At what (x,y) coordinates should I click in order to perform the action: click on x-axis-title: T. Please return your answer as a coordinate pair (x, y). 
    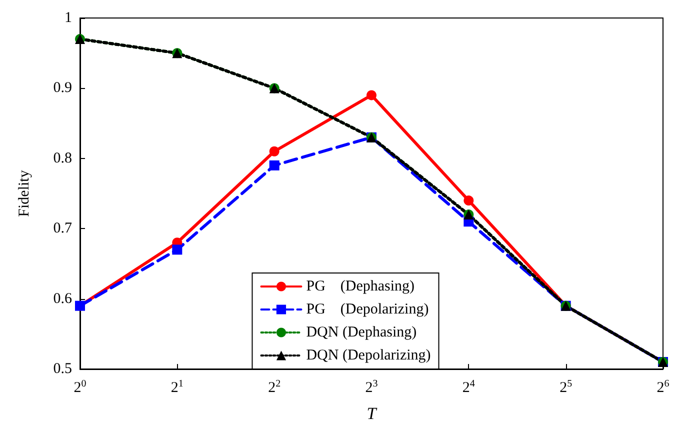
    Looking at the image, I should click on (372, 413).